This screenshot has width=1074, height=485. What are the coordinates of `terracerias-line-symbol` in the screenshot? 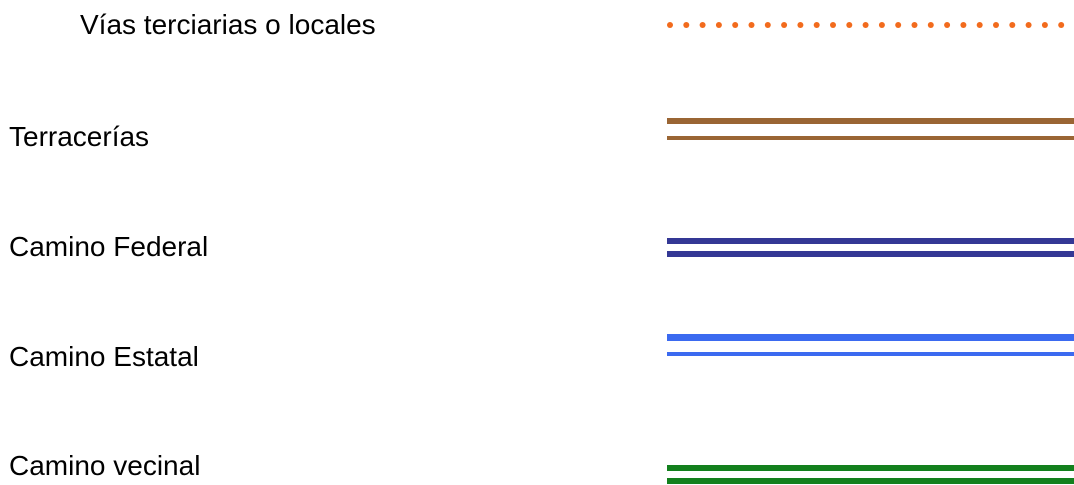 It's located at (870, 129).